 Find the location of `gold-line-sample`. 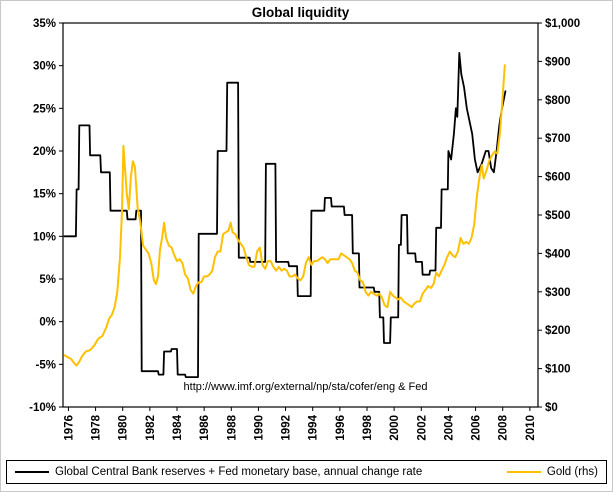

gold-line-sample is located at coordinates (523, 472).